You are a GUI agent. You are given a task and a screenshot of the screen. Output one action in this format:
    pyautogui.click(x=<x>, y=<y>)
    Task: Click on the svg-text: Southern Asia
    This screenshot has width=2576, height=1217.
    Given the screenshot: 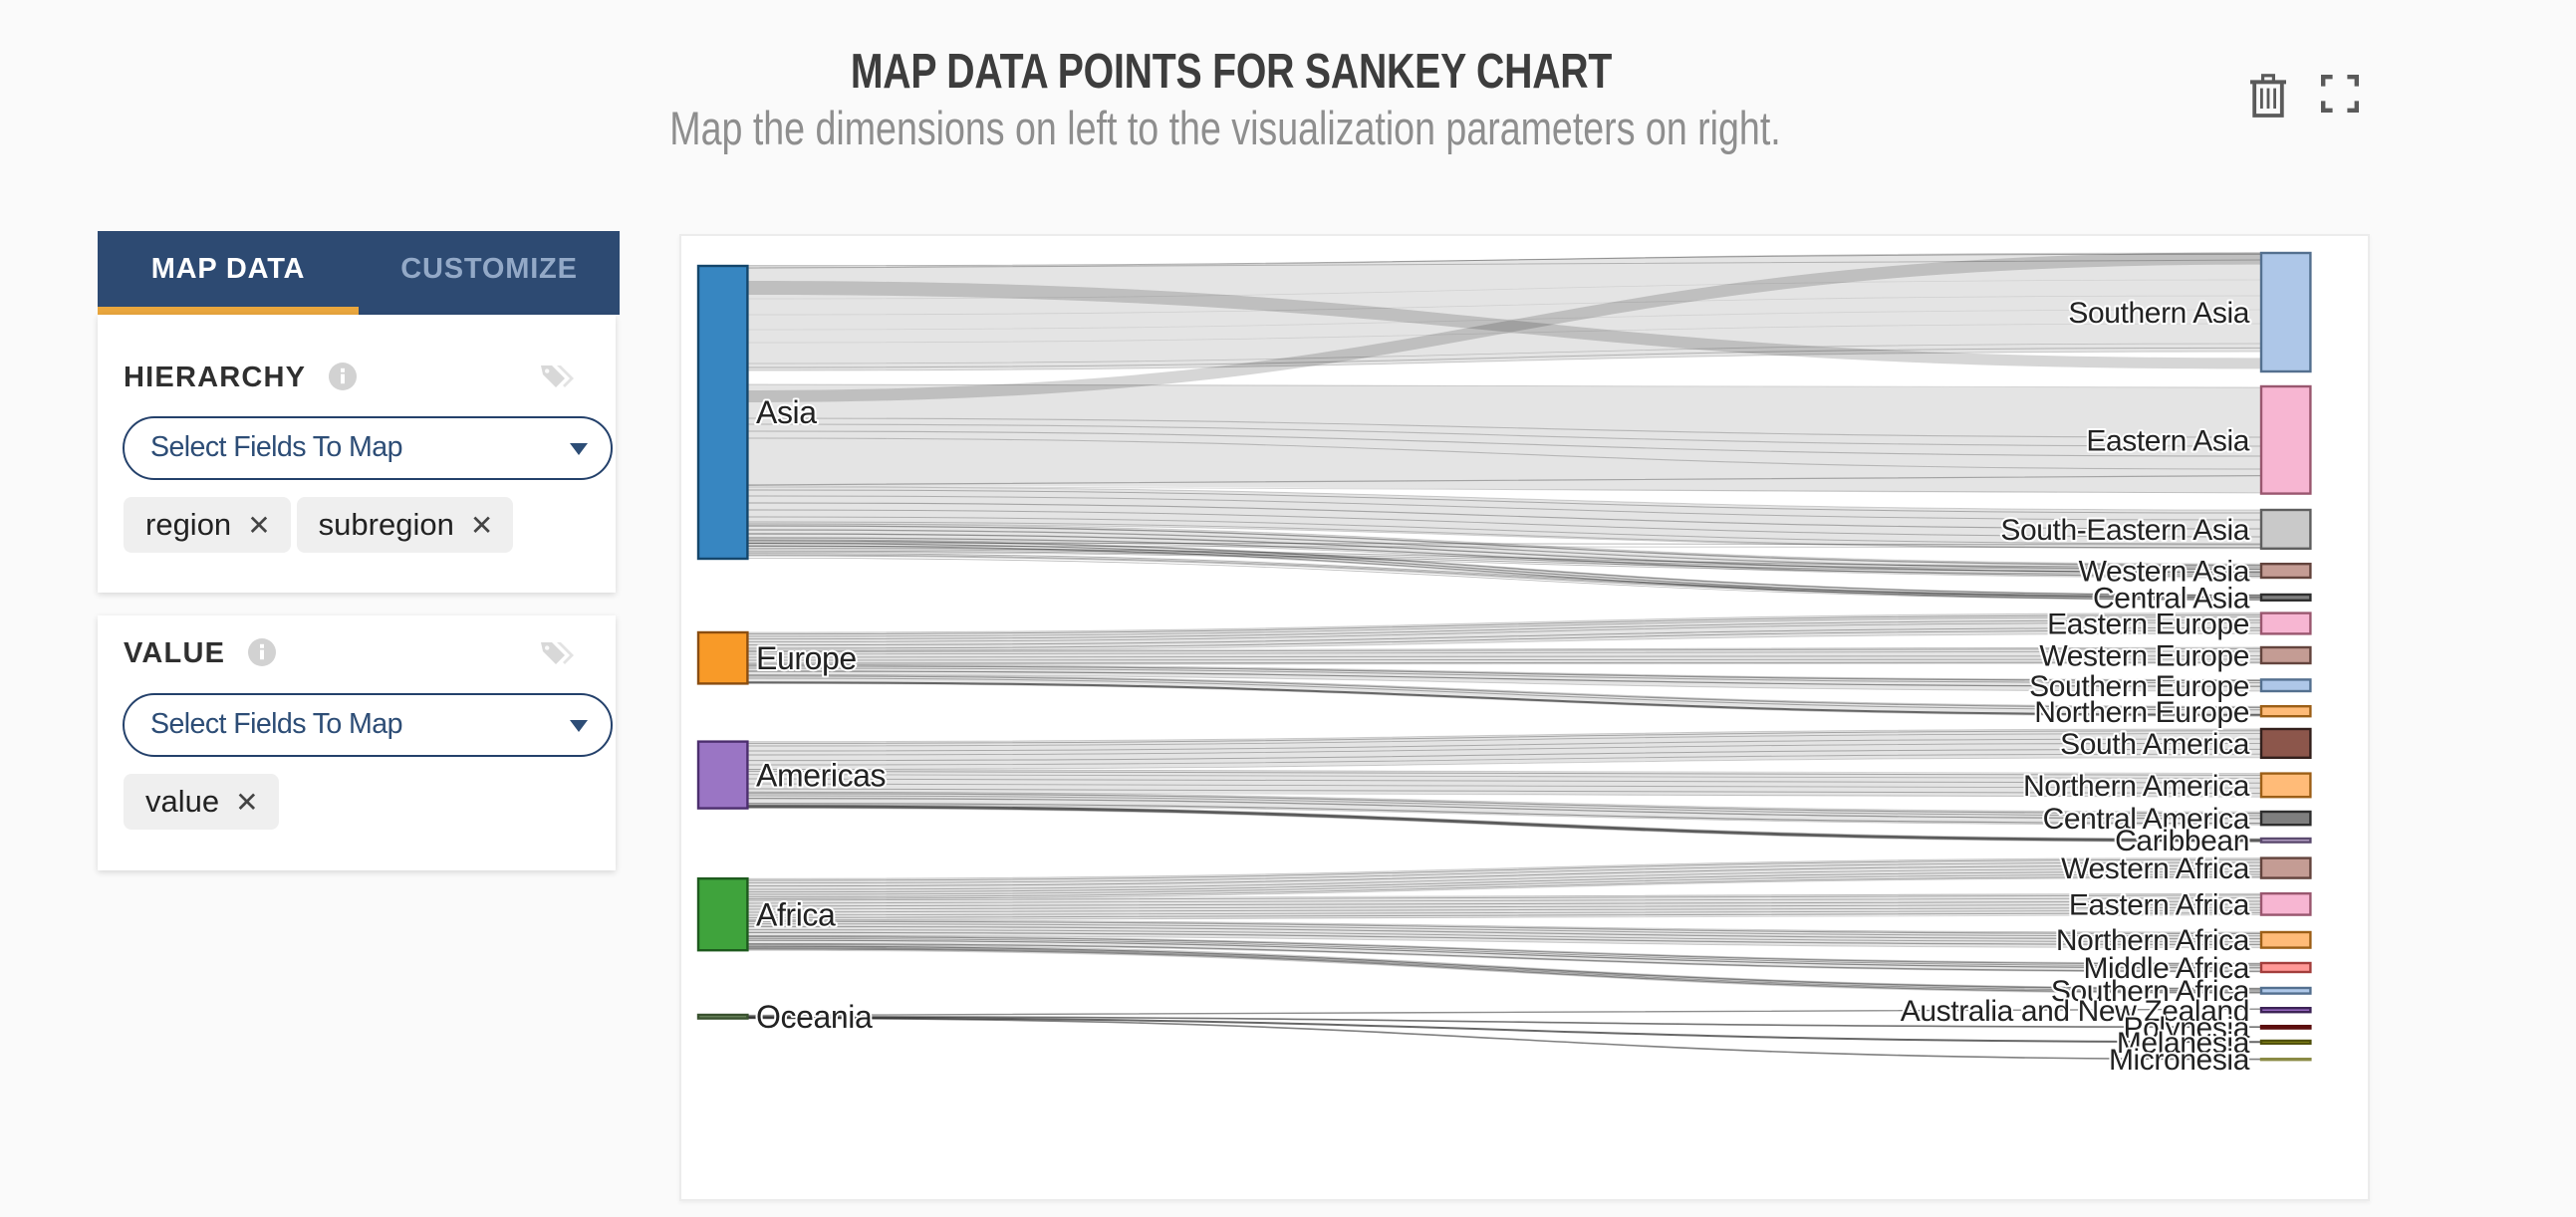 What is the action you would take?
    pyautogui.click(x=2158, y=314)
    